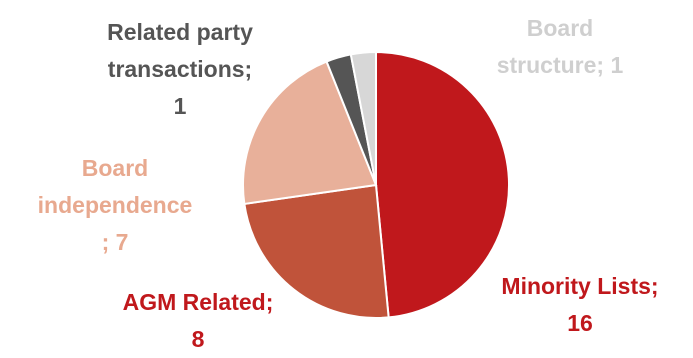 This screenshot has width=693, height=358. What do you see at coordinates (198, 320) in the screenshot?
I see `slice-label-agm-related: AGM Related; 8` at bounding box center [198, 320].